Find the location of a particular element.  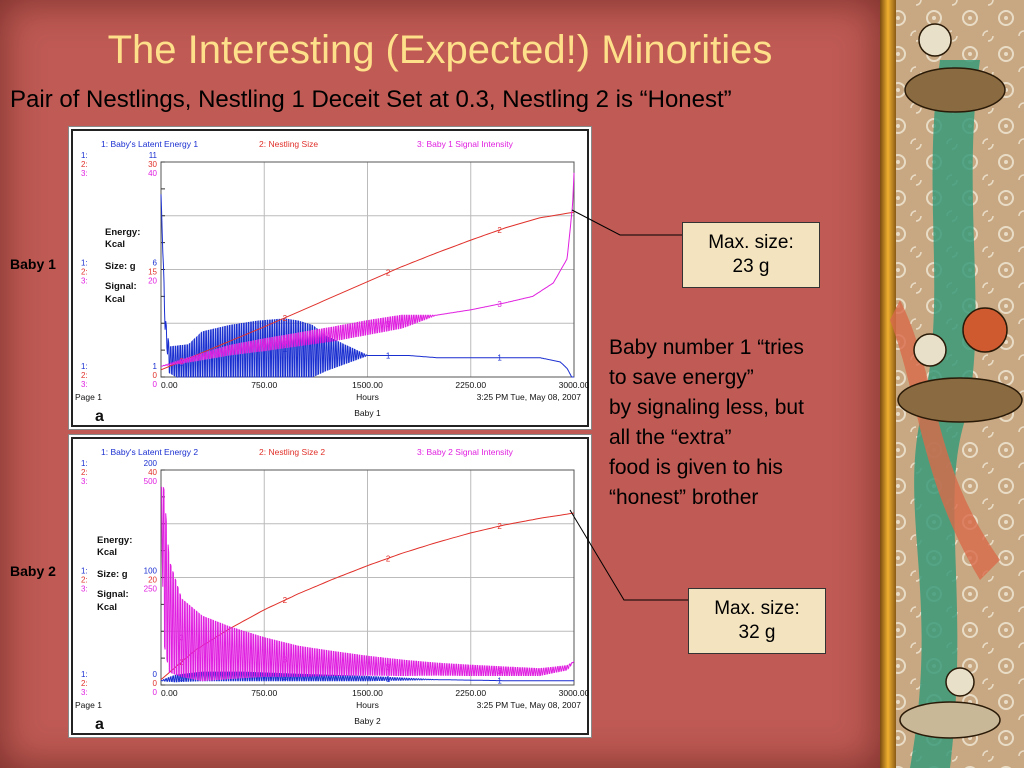

explanation-line: to save energy” is located at coordinates (681, 377).